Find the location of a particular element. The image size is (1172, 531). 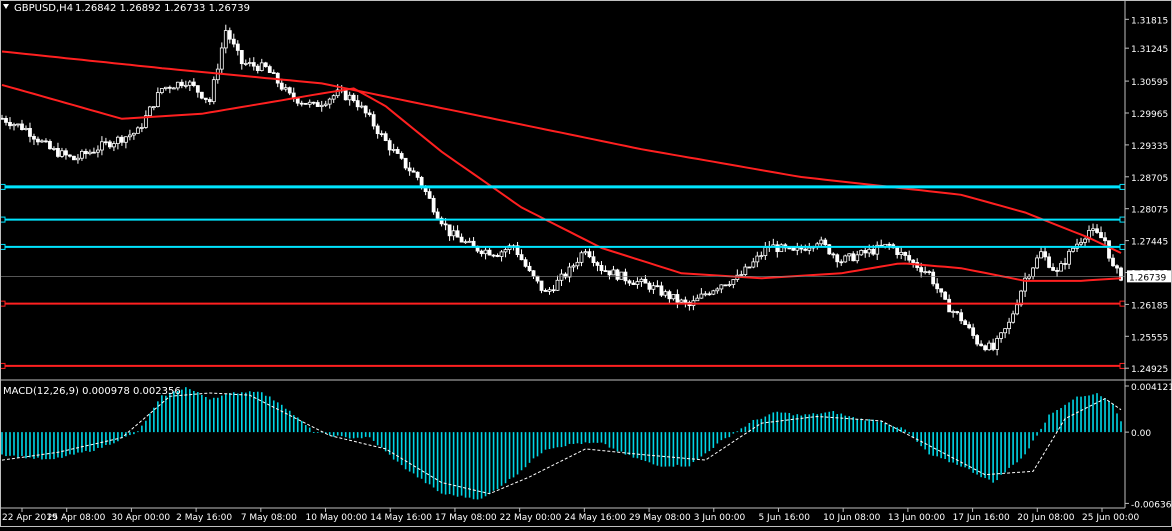

time-tick-label: 22 Apr 2019 is located at coordinates (30, 518).